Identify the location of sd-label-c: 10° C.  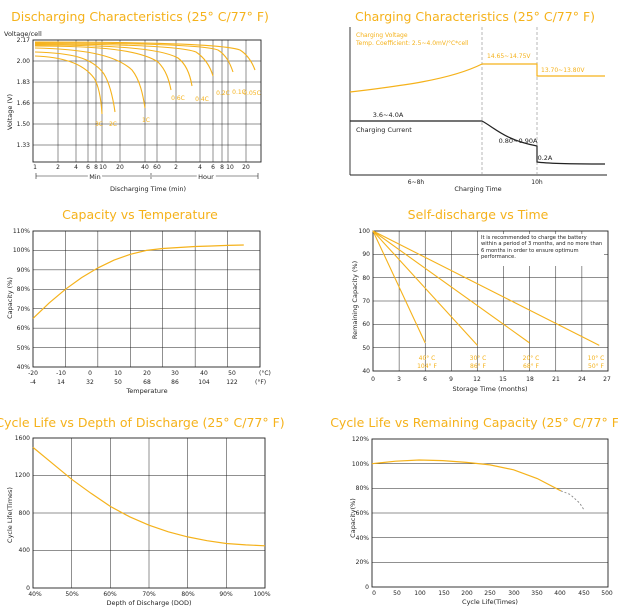
(596, 358).